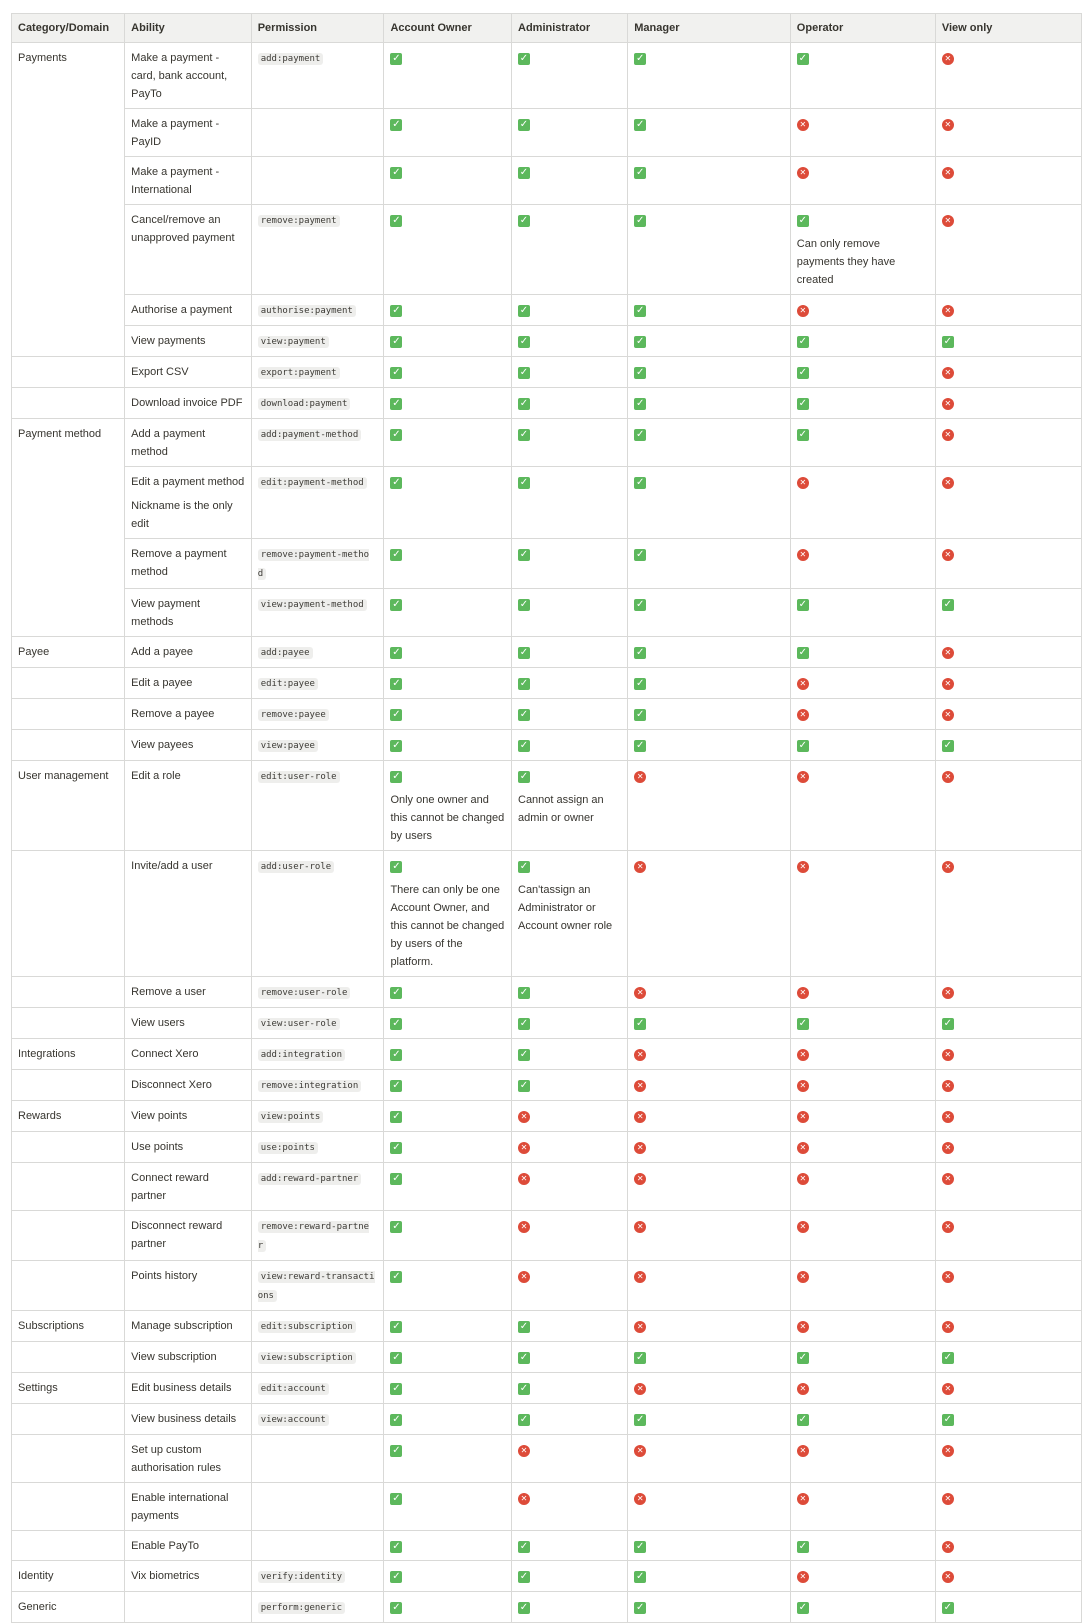 This screenshot has width=1092, height=1623. What do you see at coordinates (546, 1506) in the screenshot?
I see `table-row: Enable international payments ✓ ✕ ✕ ✕ ✕` at bounding box center [546, 1506].